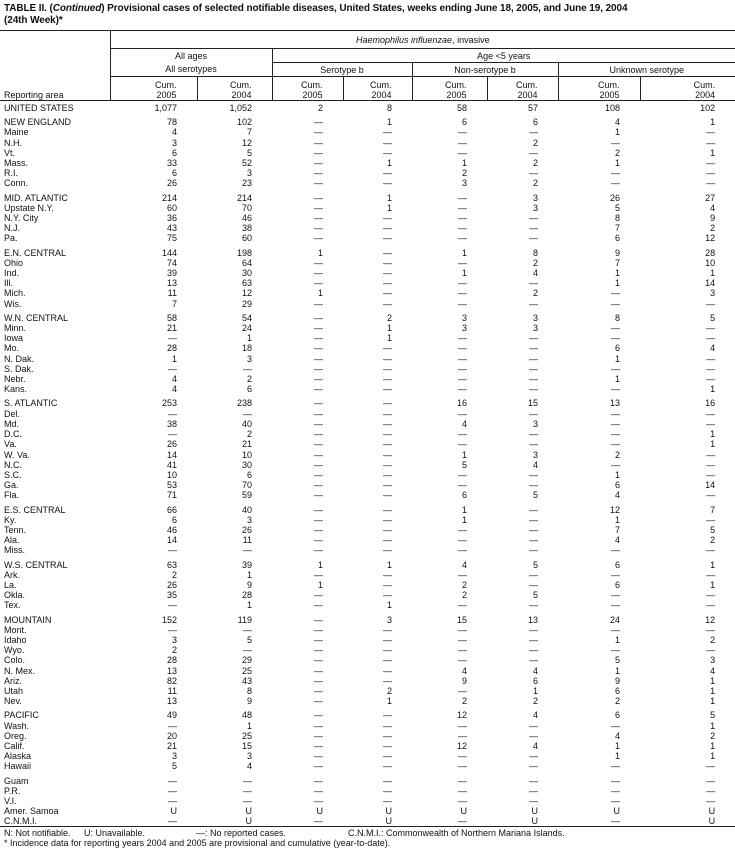  Describe the element at coordinates (367, 283) in the screenshot. I see `table-row: Ill. 13 63 — — — — 1 14` at that location.